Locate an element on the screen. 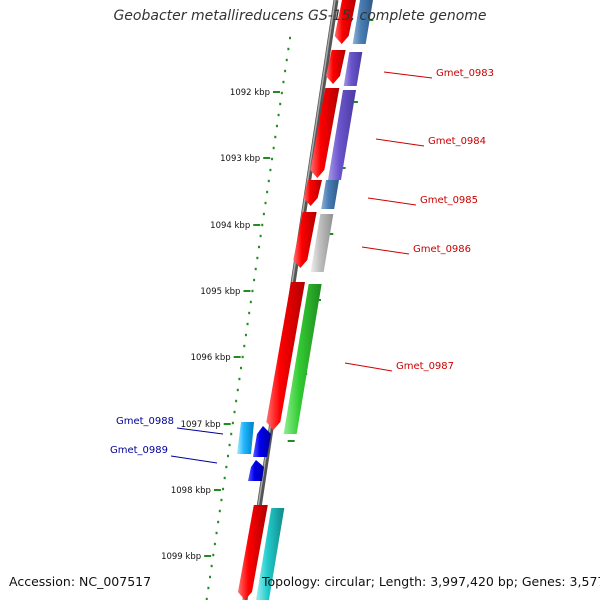  gene-block-green is located at coordinates (302, 359).